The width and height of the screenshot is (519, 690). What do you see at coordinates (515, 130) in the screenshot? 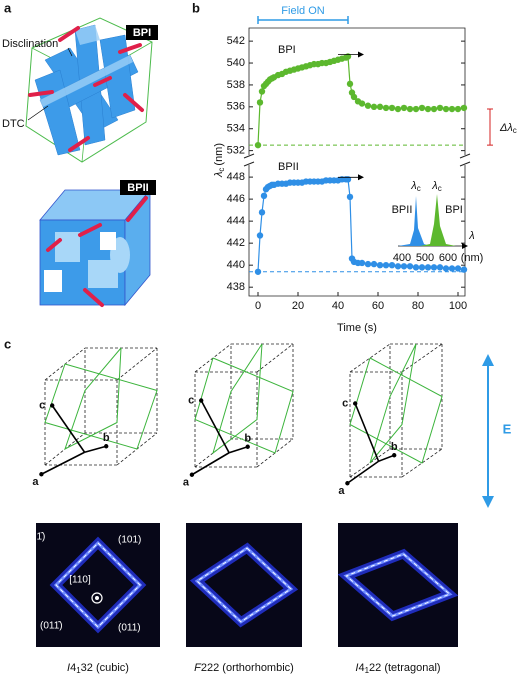
I see `delta-sub: c` at bounding box center [515, 130].